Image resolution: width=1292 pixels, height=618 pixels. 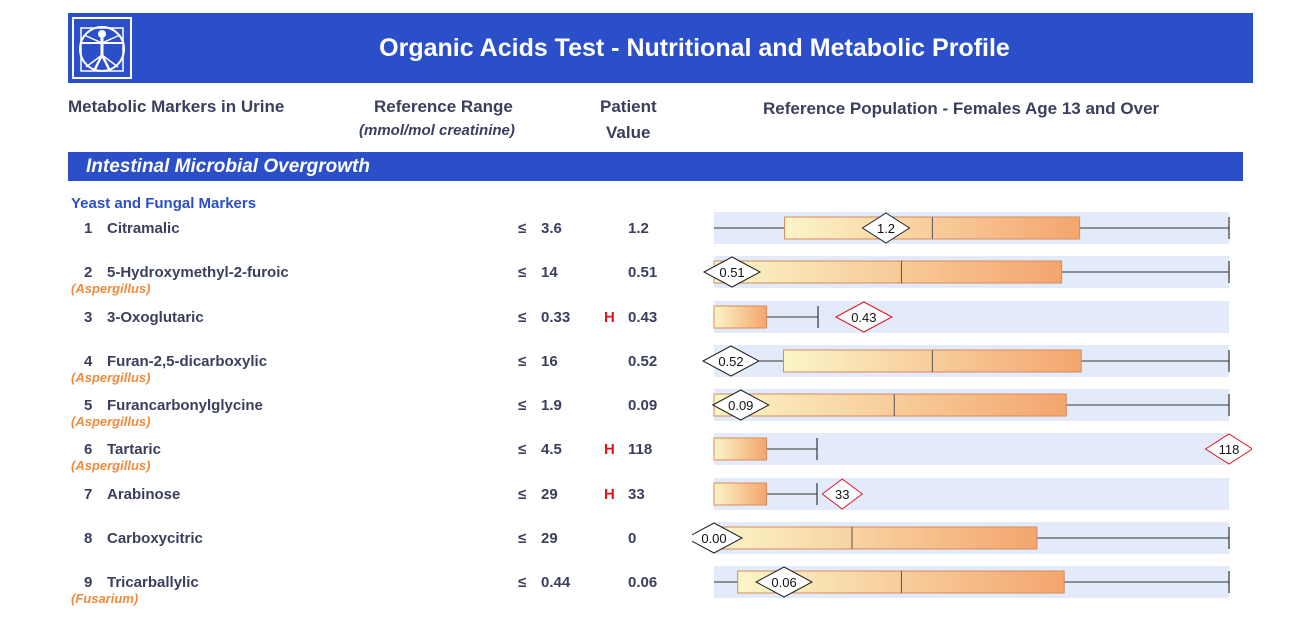 I want to click on patient-marker-label: 0.09, so click(x=740, y=405).